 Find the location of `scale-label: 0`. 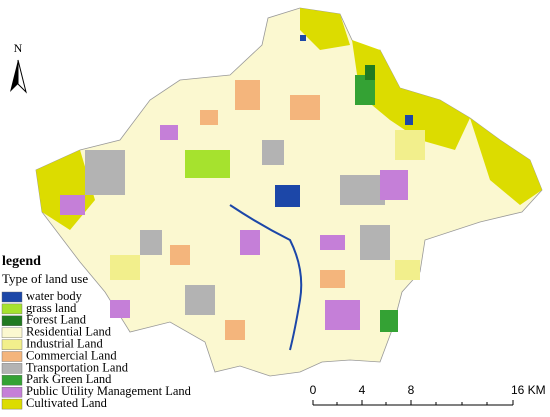

scale-label: 0 is located at coordinates (313, 390).